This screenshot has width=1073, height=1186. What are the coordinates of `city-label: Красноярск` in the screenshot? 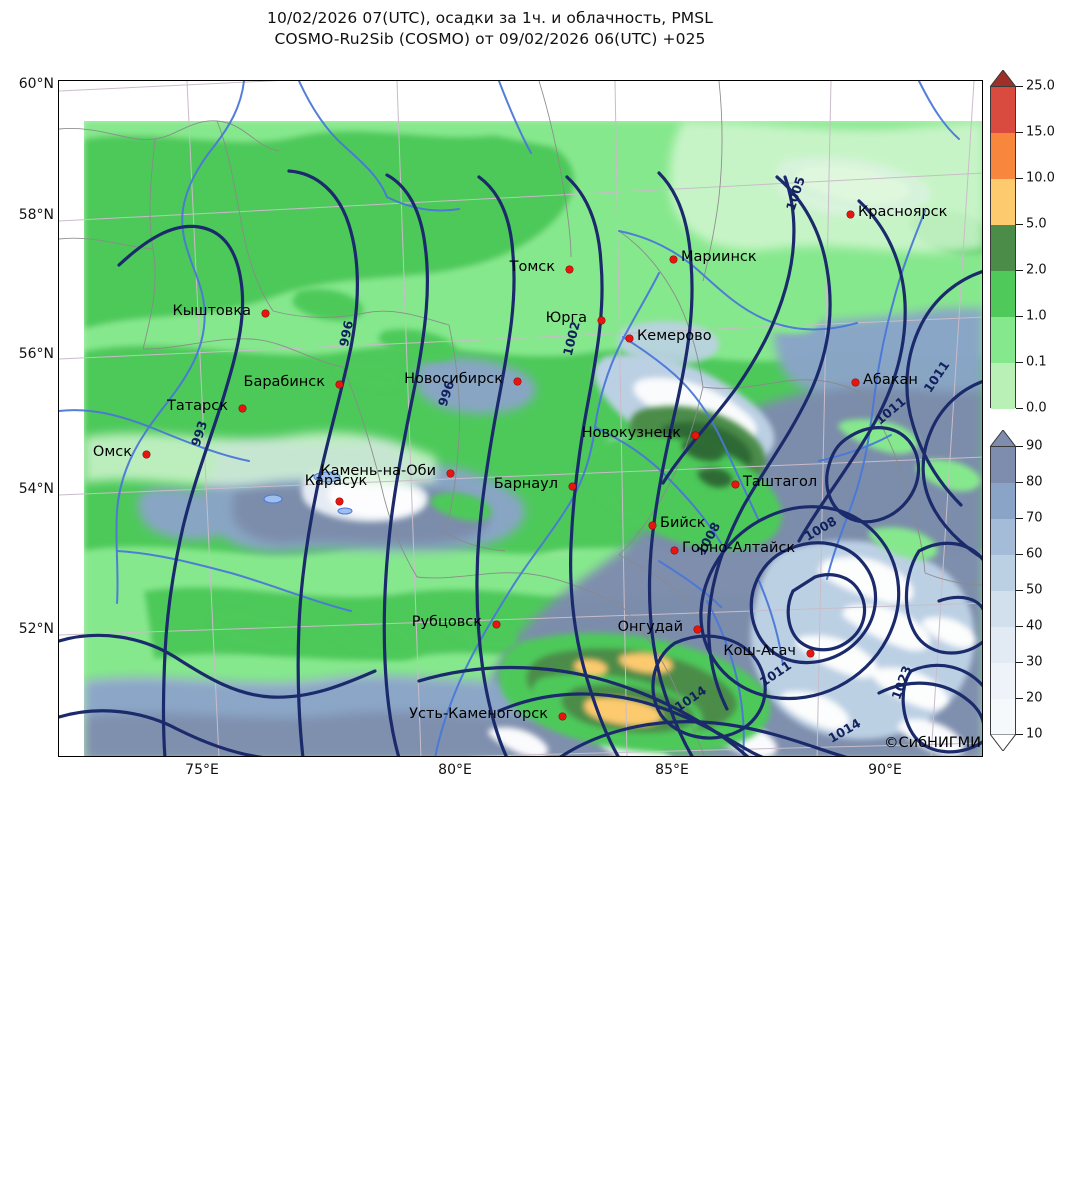 It's located at (903, 212).